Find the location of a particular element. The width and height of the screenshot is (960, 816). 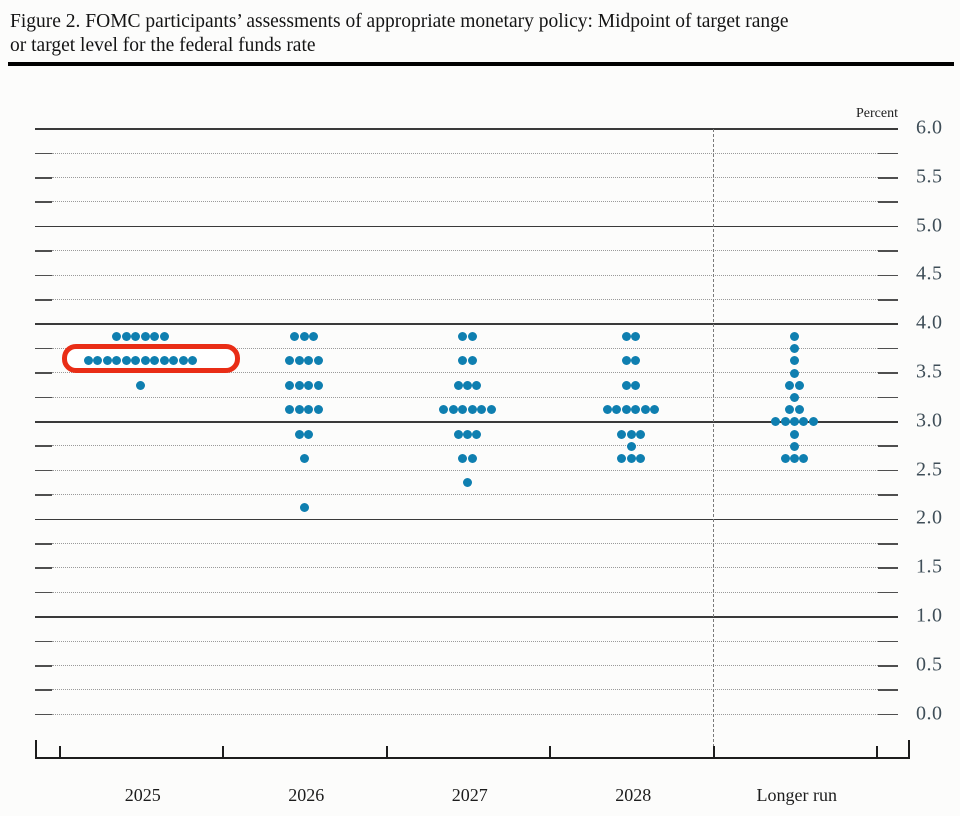

y-axis-label-2.5: 2.5 is located at coordinates (929, 469).